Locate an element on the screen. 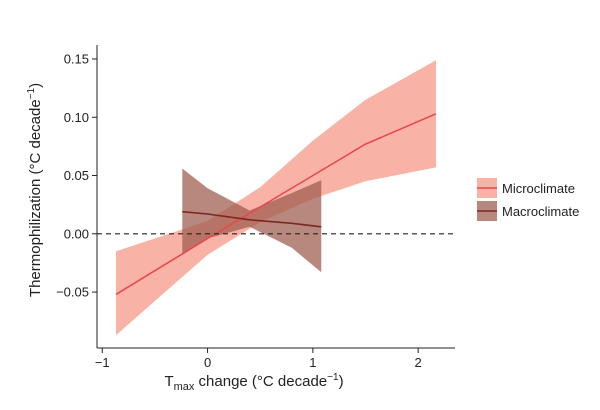 The image size is (600, 410). y-tick-label: 0.10 is located at coordinates (76, 117).